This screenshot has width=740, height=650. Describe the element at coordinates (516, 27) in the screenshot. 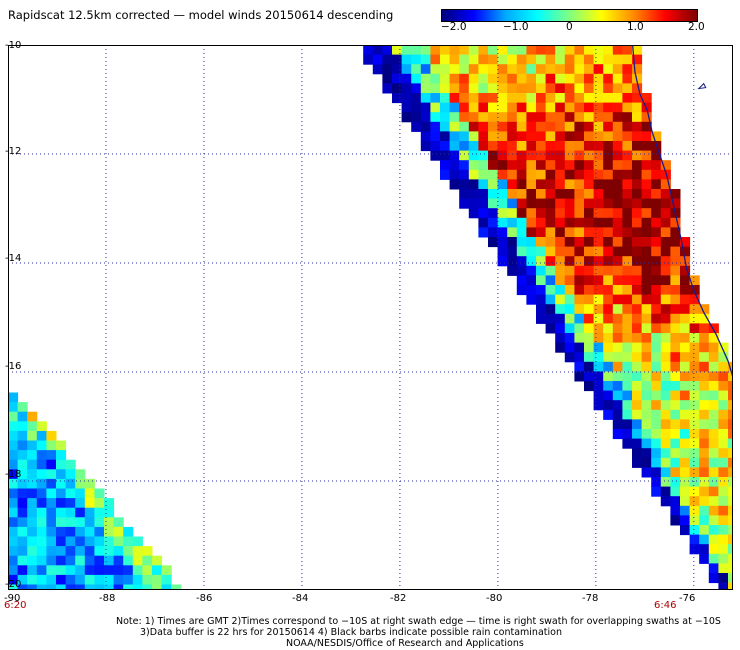

I see `colorbar-tick-minus1: −1.0` at that location.